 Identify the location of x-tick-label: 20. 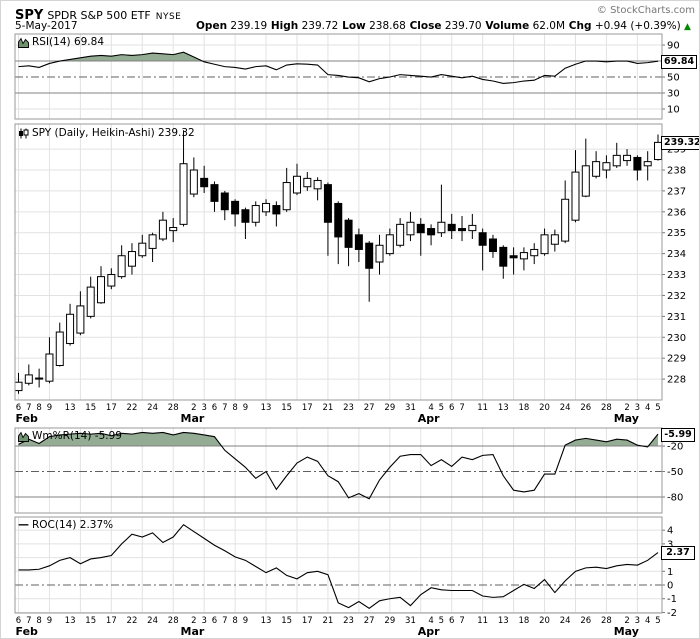
(544, 408).